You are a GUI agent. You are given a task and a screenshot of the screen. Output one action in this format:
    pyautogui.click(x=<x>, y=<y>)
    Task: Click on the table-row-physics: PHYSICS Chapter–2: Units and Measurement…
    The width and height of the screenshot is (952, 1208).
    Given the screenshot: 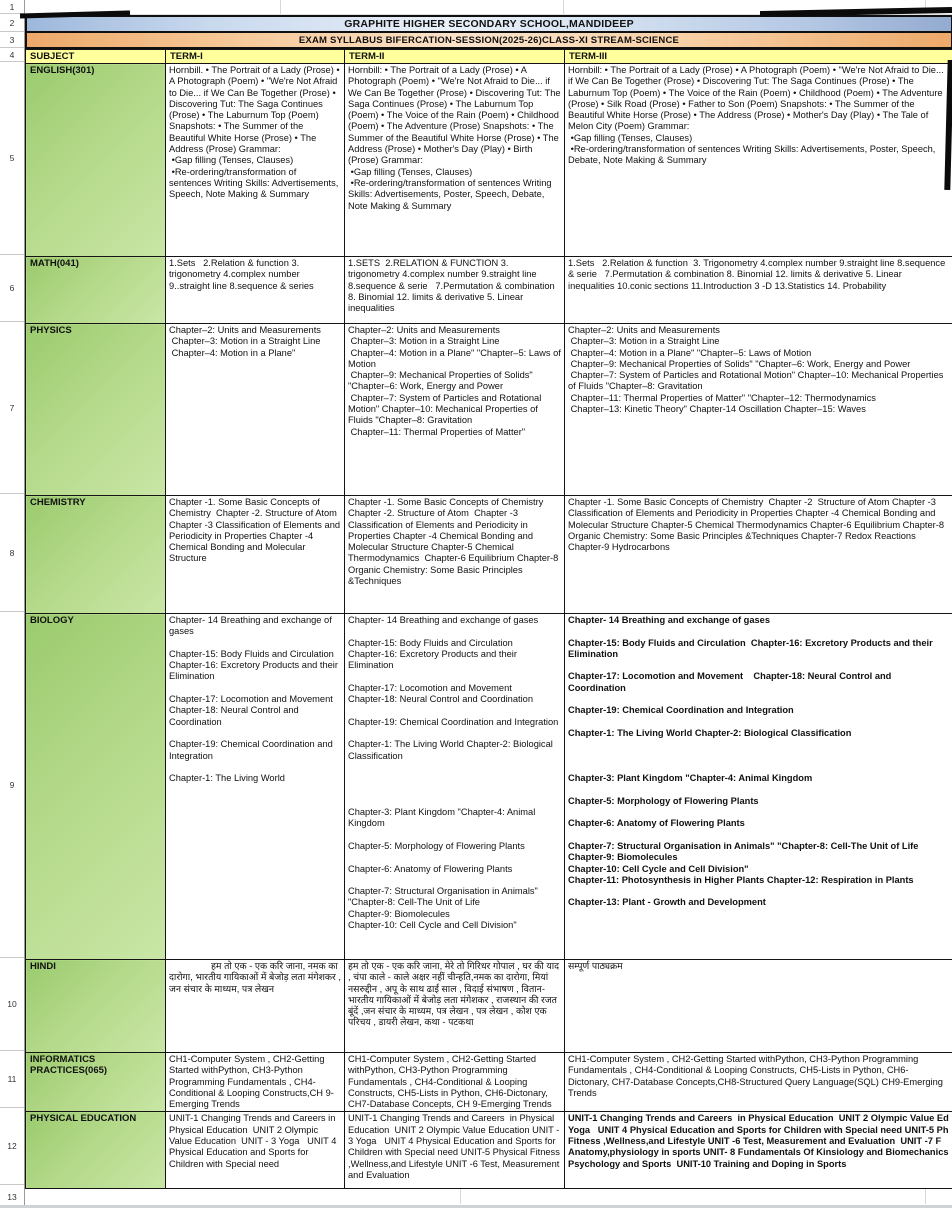 What is the action you would take?
    pyautogui.click(x=488, y=409)
    